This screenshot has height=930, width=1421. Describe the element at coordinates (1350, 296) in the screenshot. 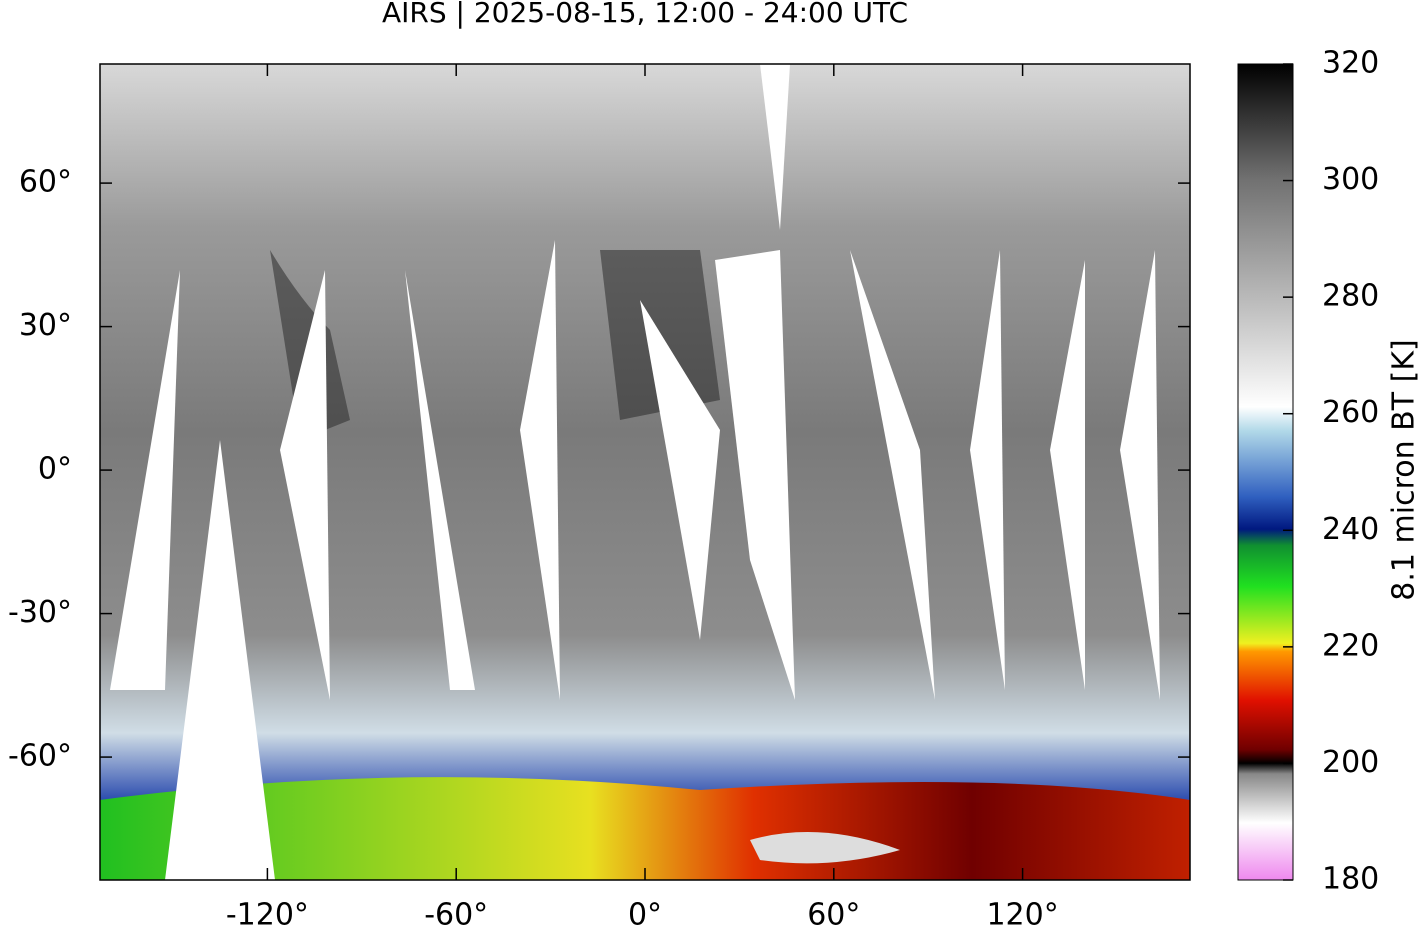

I see `colorbar-tick-label: 280` at that location.